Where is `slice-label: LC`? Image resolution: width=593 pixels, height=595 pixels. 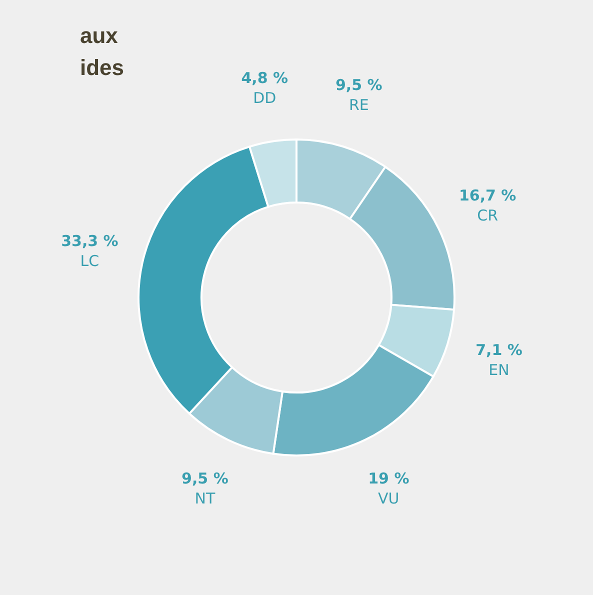 slice-label: LC is located at coordinates (90, 261).